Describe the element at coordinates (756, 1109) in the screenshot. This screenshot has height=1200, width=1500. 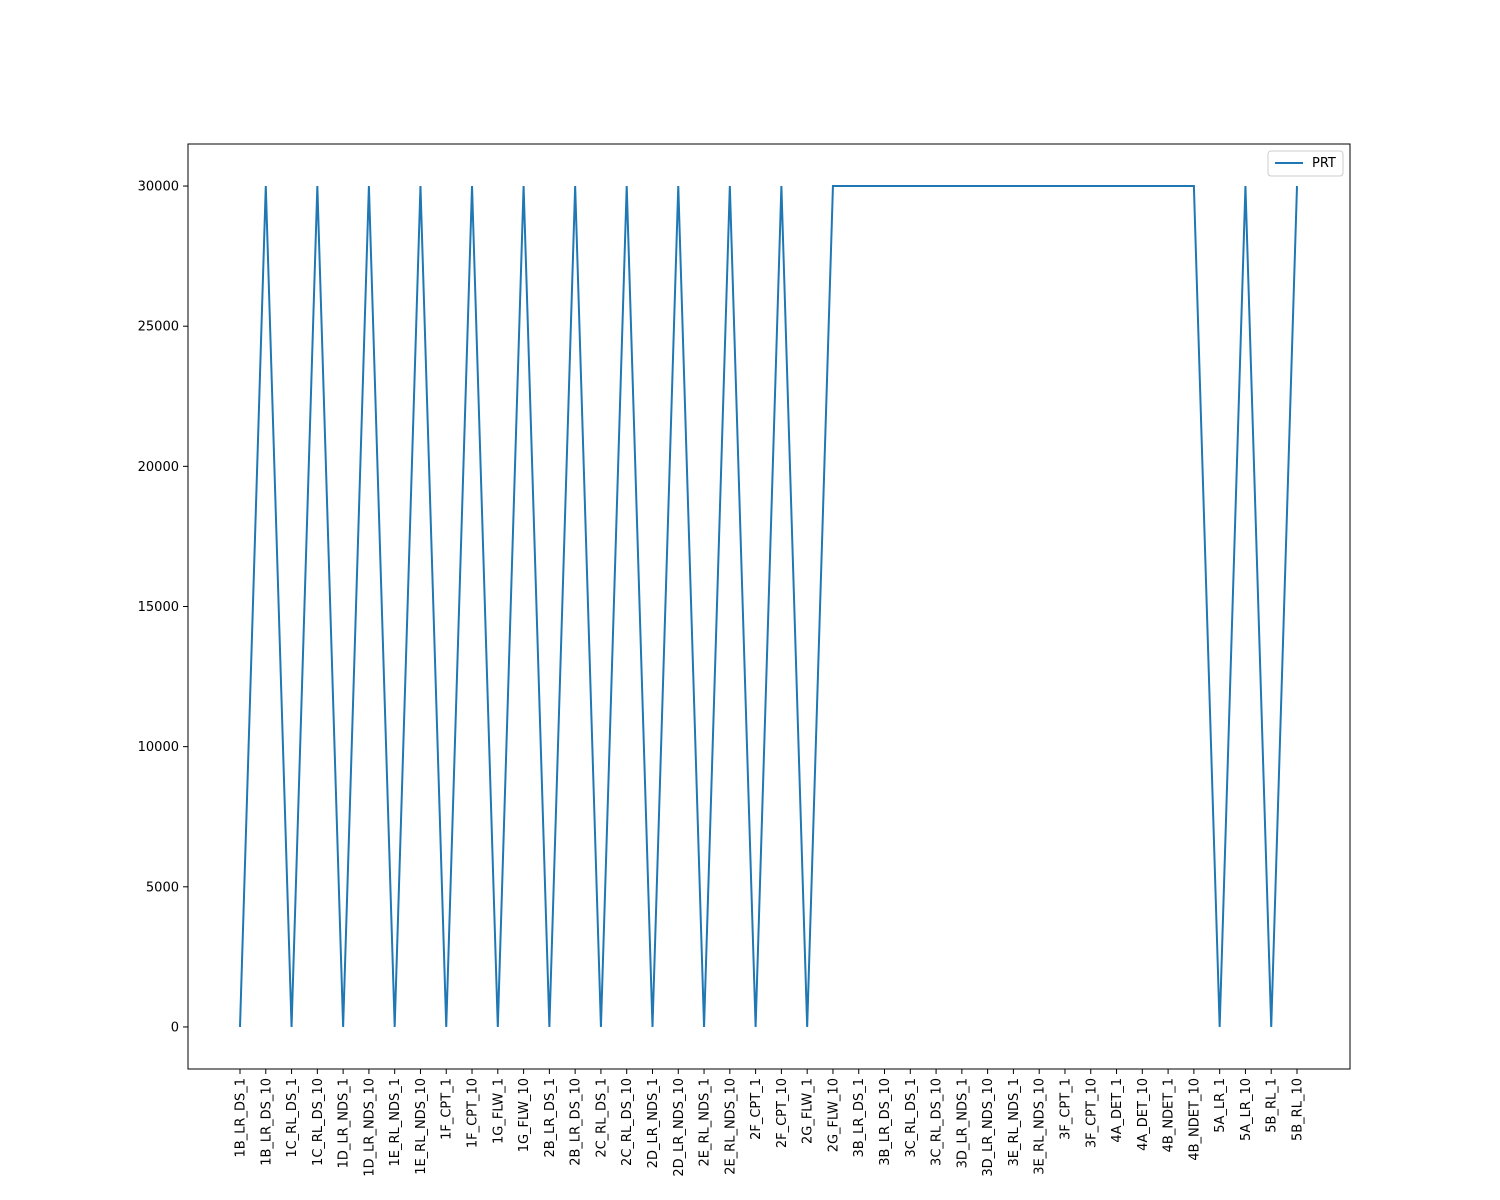
I see `x-tick-label: 2F_CPT_1` at that location.